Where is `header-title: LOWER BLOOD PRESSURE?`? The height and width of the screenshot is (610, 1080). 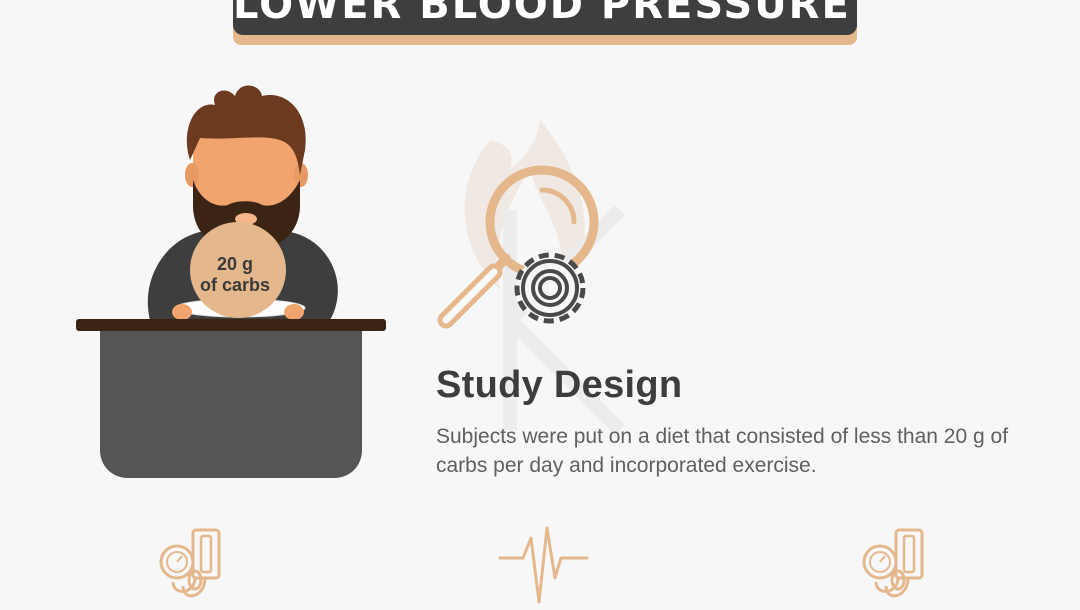 header-title: LOWER BLOOD PRESSURE? is located at coordinates (545, 14).